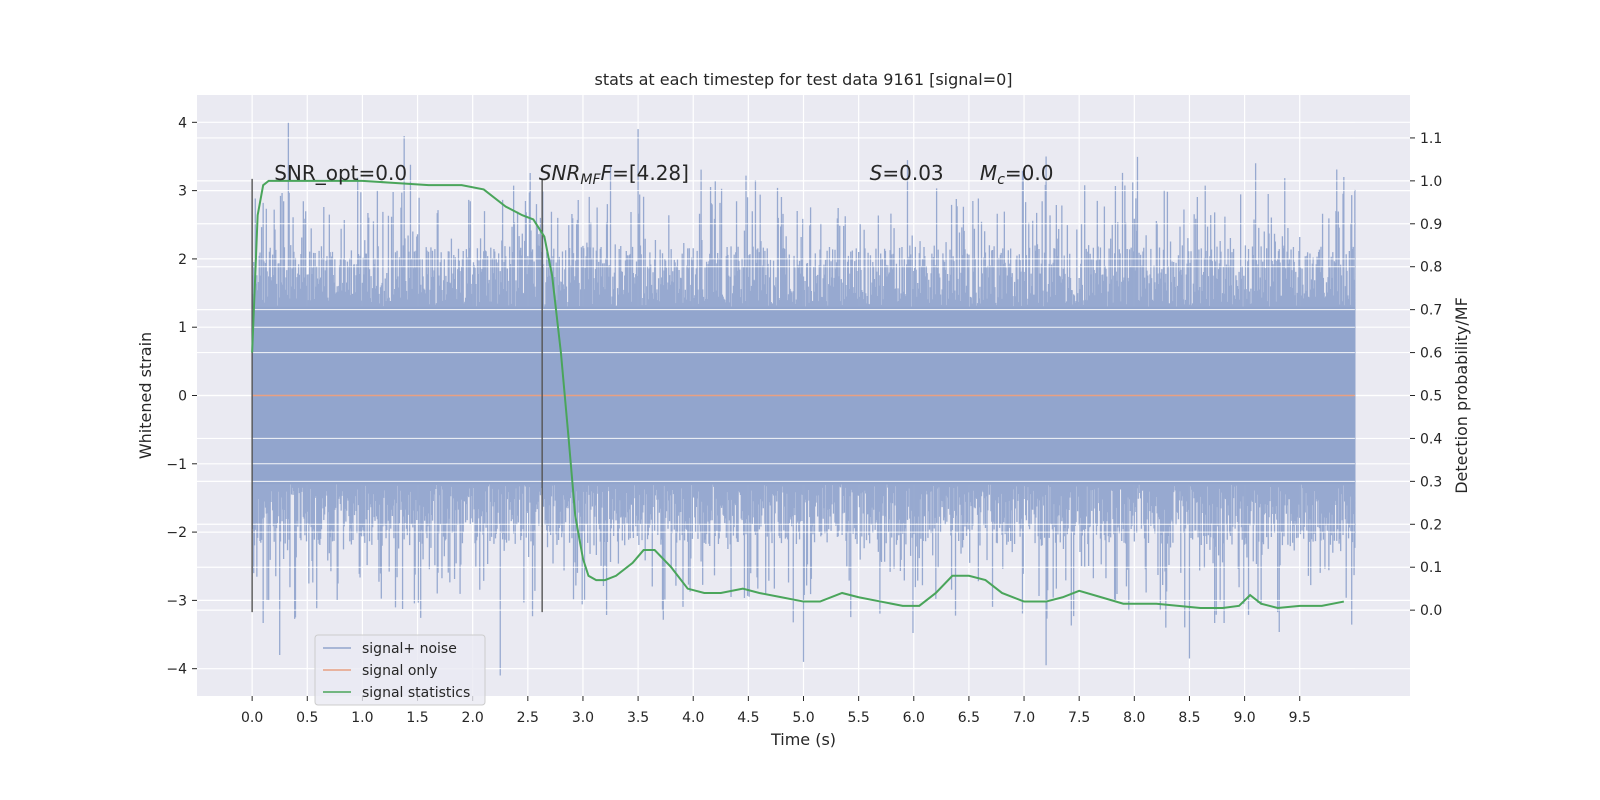 This screenshot has height=800, width=1600. What do you see at coordinates (252, 718) in the screenshot?
I see `x-tick-label: 0.0` at bounding box center [252, 718].